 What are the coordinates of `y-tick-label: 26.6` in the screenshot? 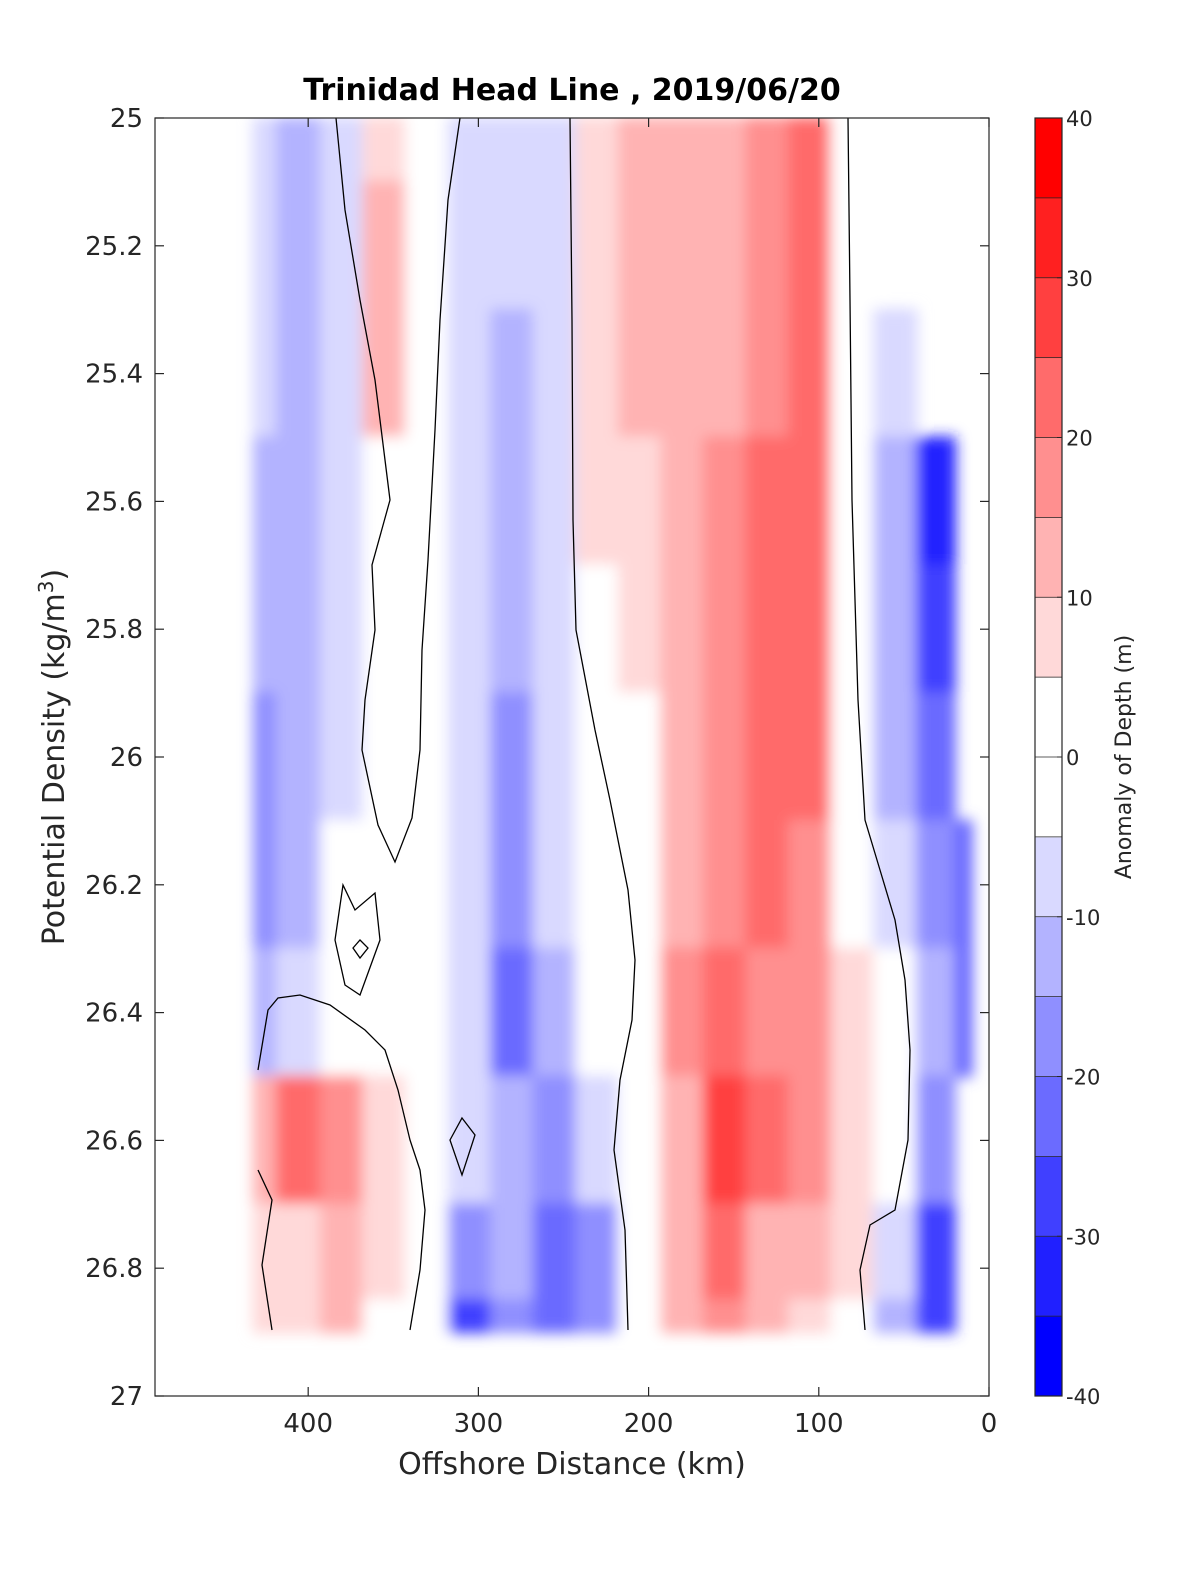 It's located at (114, 1141).